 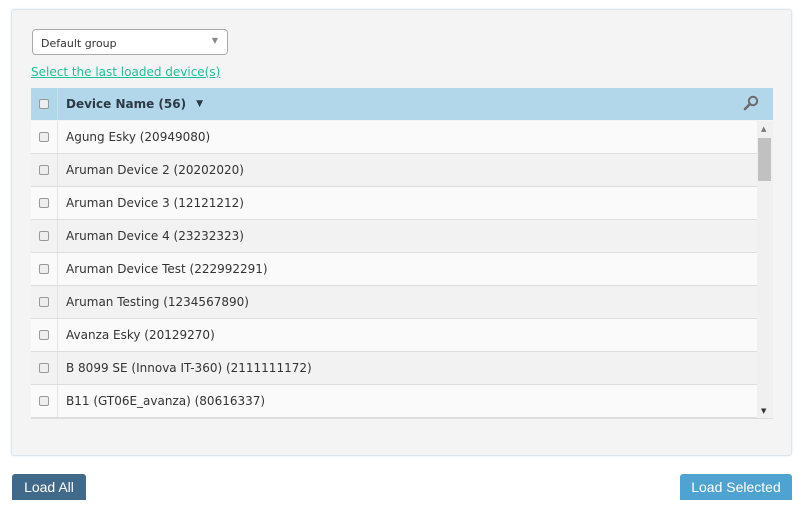 I want to click on table-row: Aruman Testing (1234567890), so click(x=394, y=302).